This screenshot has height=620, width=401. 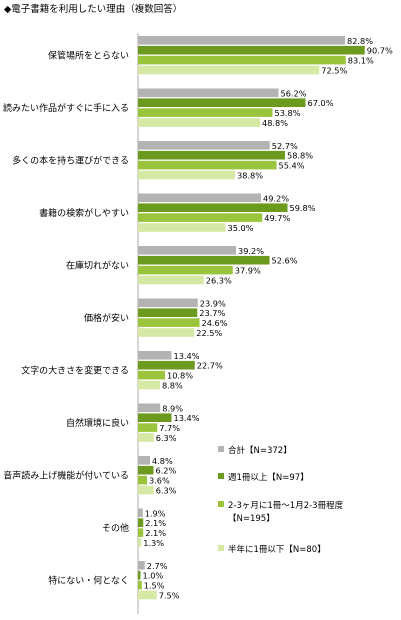 I want to click on data-label: 49.2%, so click(x=276, y=198).